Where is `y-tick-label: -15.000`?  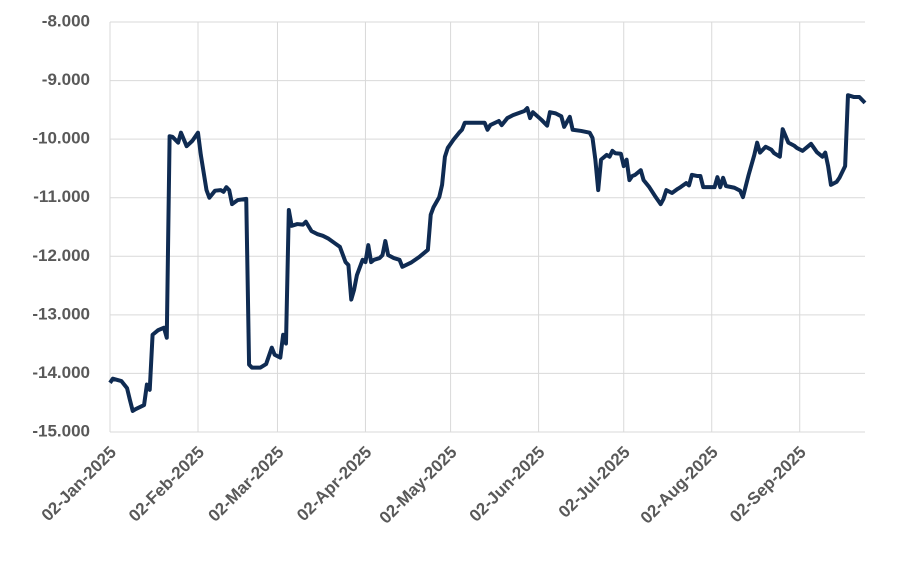
y-tick-label: -15.000 is located at coordinates (61, 430).